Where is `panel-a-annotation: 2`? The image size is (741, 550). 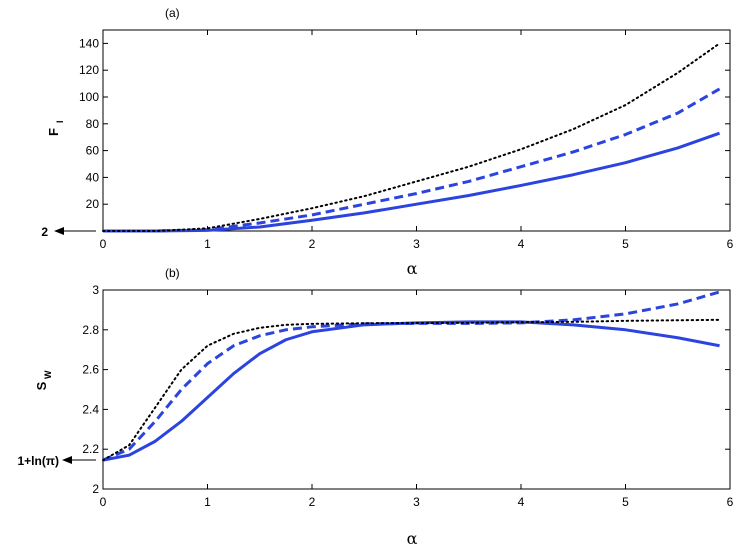 panel-a-annotation: 2 is located at coordinates (44, 232).